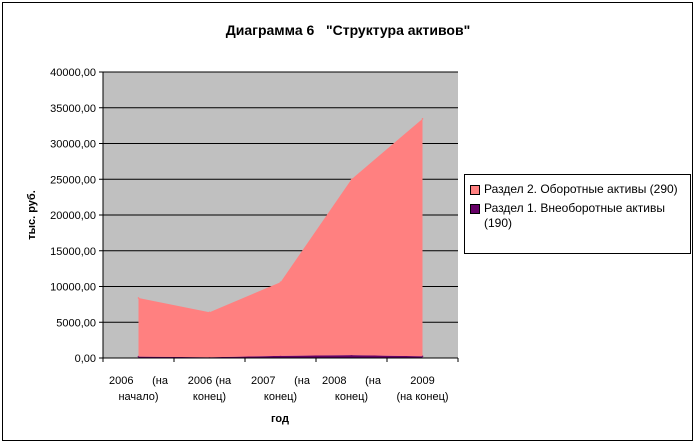  I want to click on x-tick-label: 2006 (на конец), so click(210, 389).